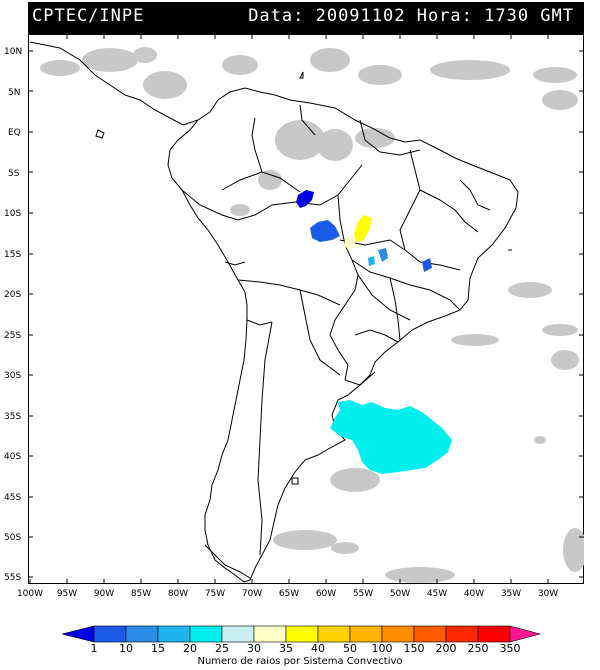 The height and width of the screenshot is (670, 600). Describe the element at coordinates (350, 243) in the screenshot. I see `system-mato-grosso-center` at that location.